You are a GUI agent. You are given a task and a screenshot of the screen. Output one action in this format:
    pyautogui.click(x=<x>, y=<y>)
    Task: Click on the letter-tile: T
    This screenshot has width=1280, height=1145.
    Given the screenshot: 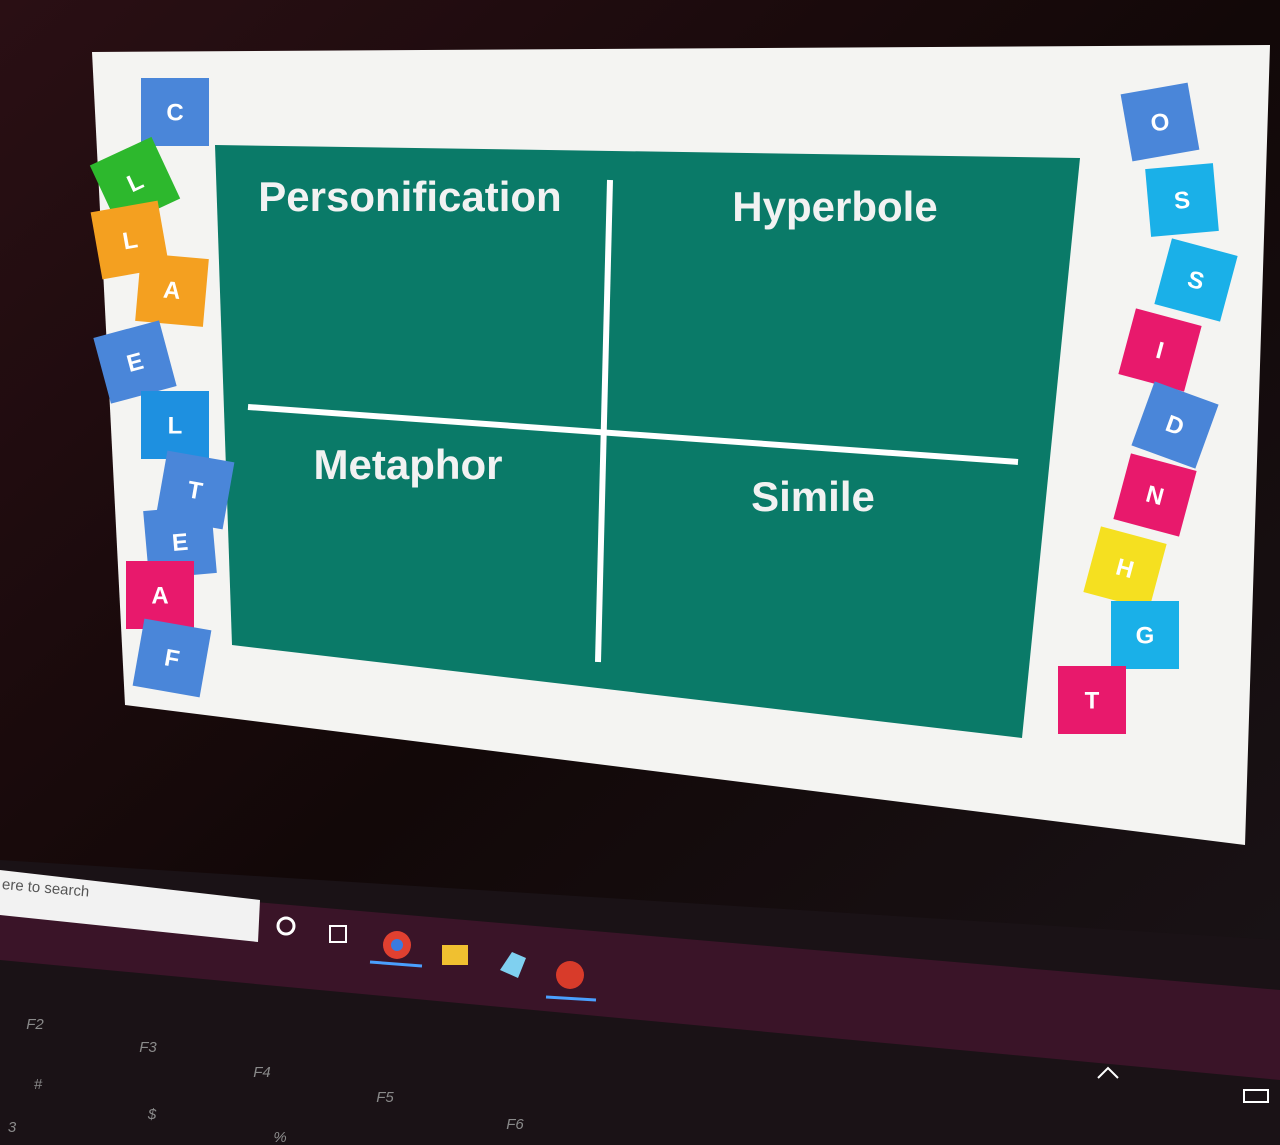 What is the action you would take?
    pyautogui.click(x=1092, y=700)
    